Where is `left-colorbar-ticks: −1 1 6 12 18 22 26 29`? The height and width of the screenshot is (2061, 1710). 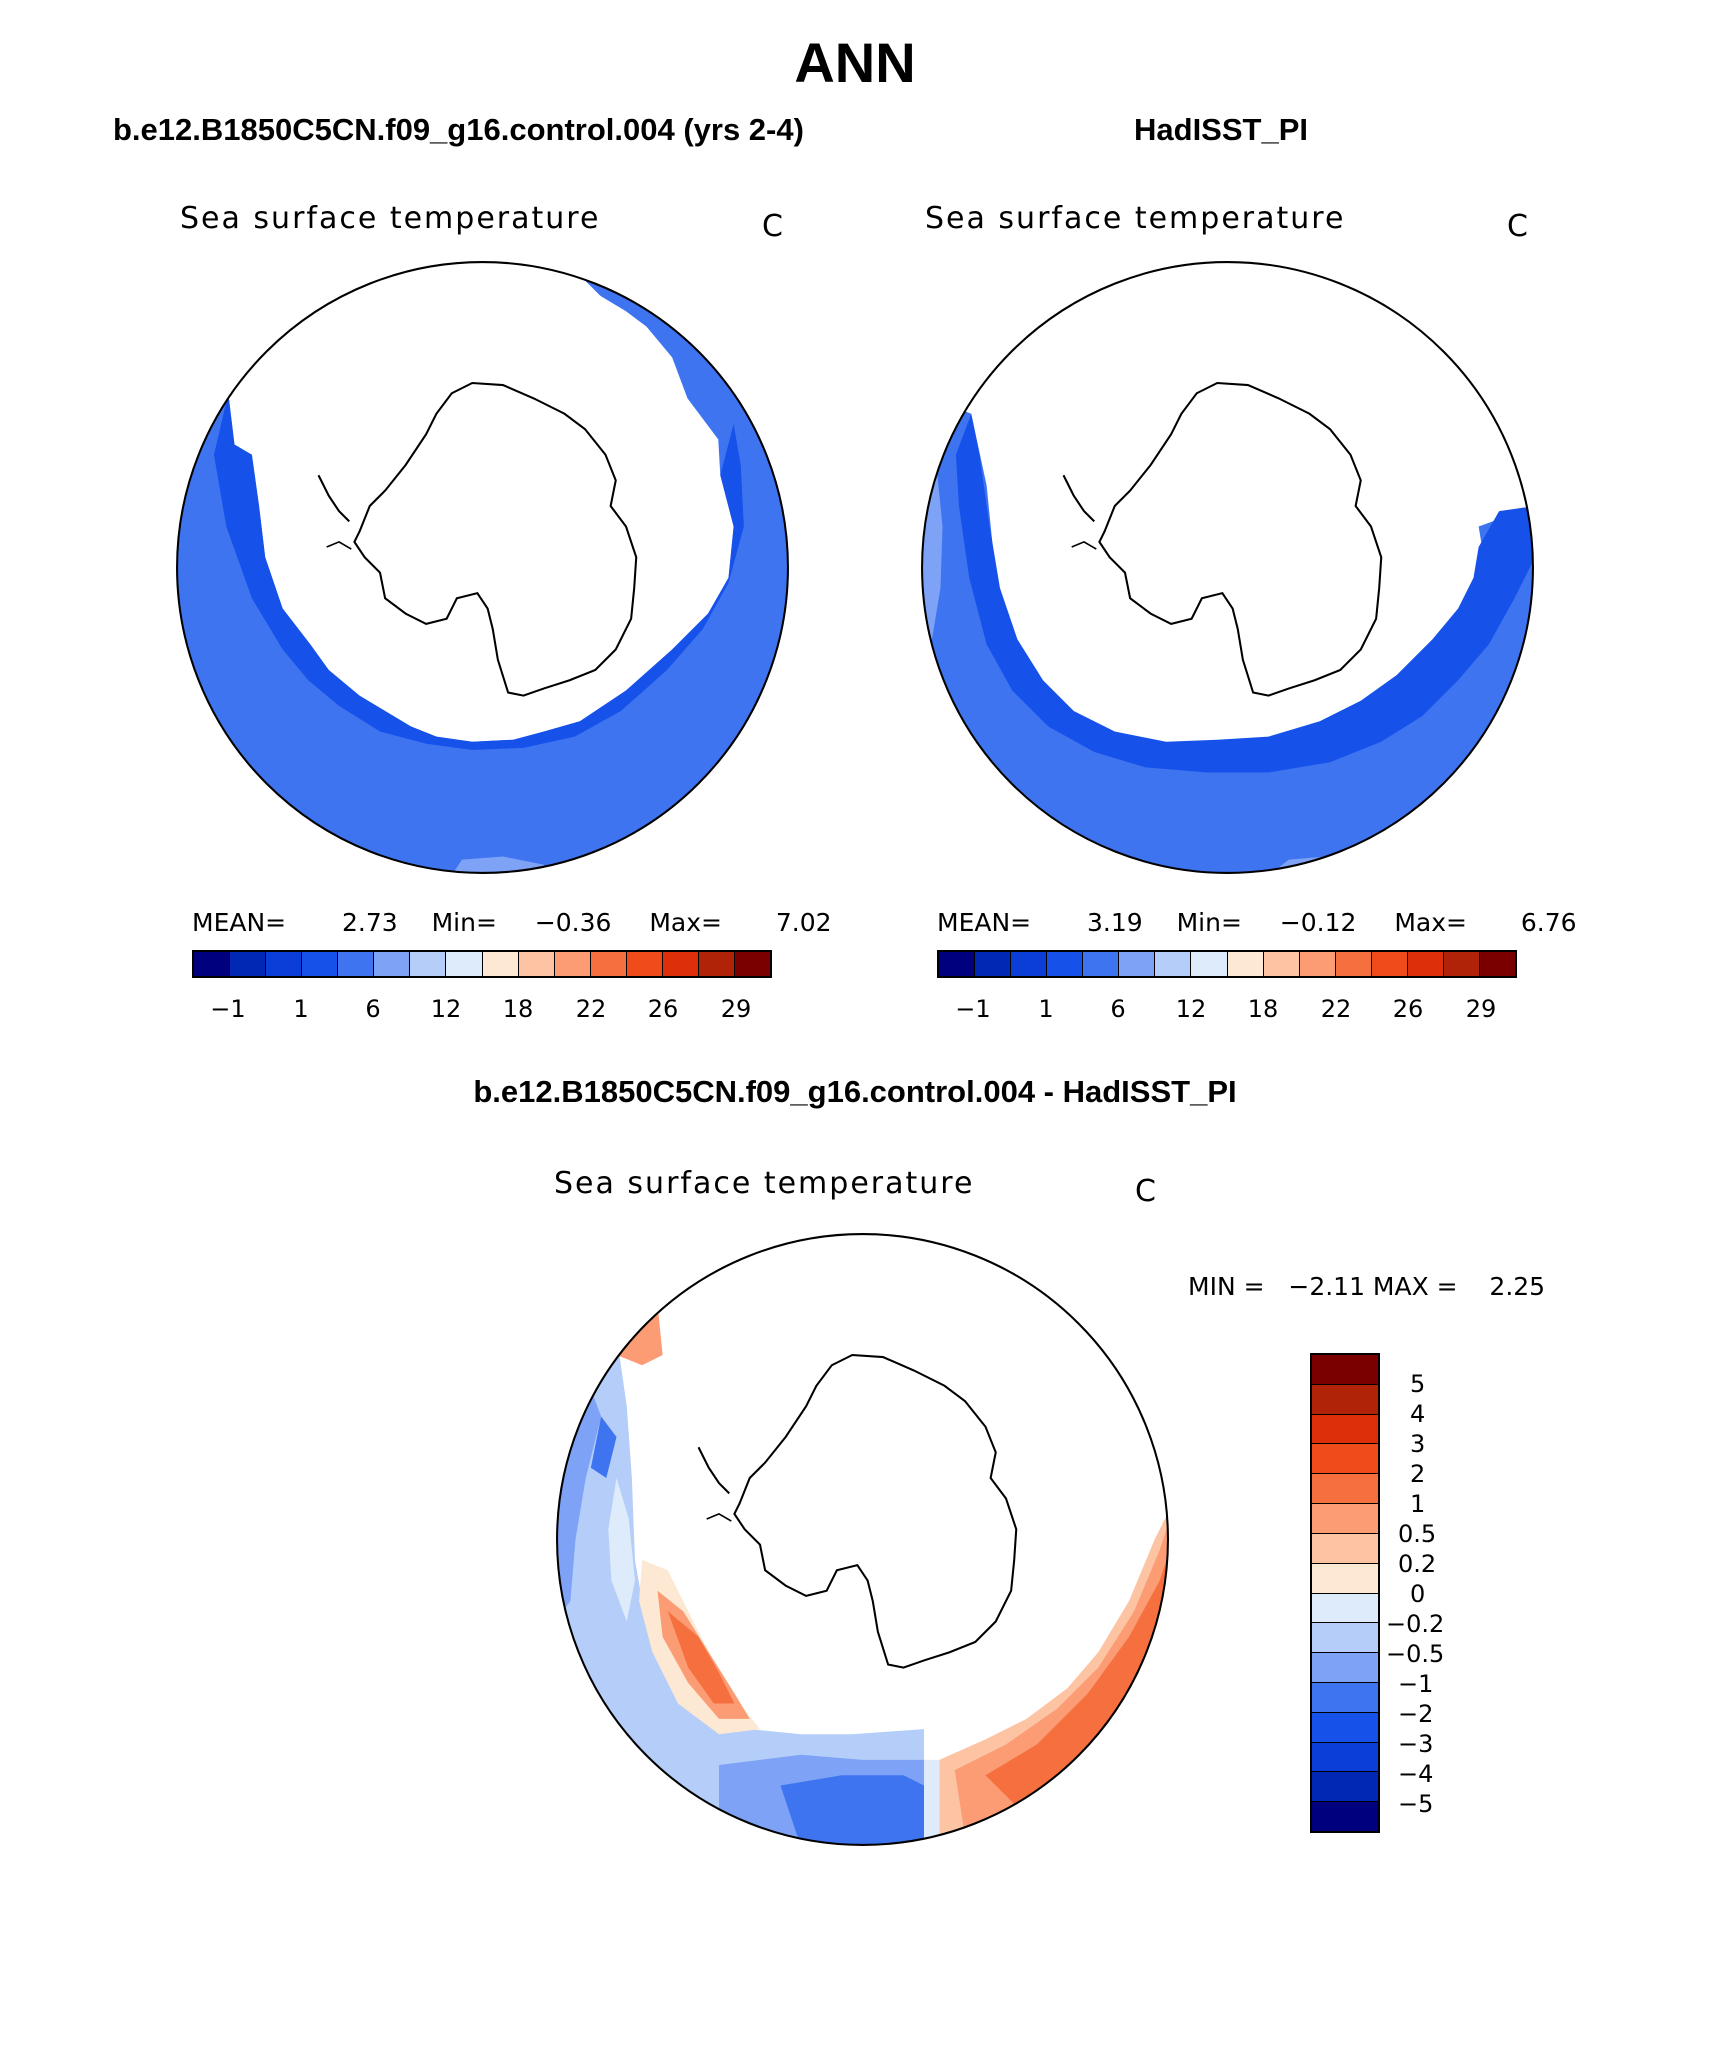
left-colorbar-ticks: −1 1 6 12 18 22 26 29 is located at coordinates (482, 1010).